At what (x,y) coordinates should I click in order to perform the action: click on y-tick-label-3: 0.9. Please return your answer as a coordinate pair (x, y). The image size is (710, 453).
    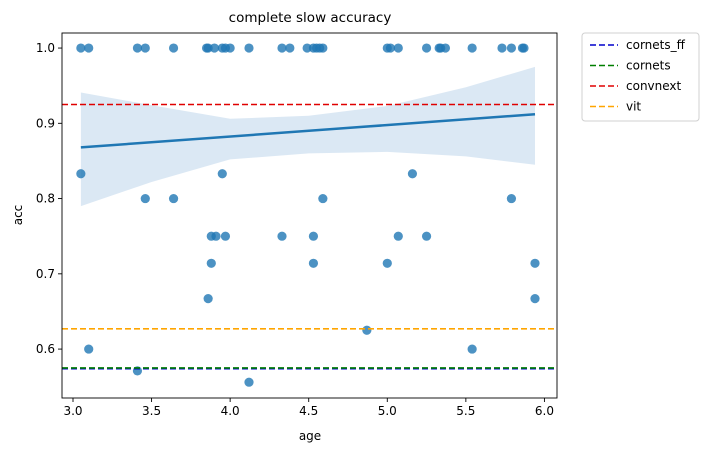
    Looking at the image, I should click on (45, 123).